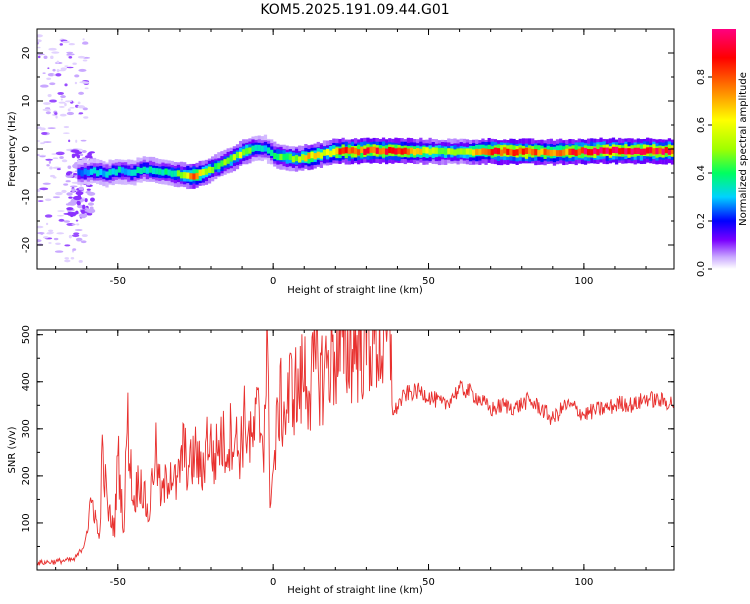  Describe the element at coordinates (273, 281) in the screenshot. I see `spectrogram-xtick-label: 0` at that location.